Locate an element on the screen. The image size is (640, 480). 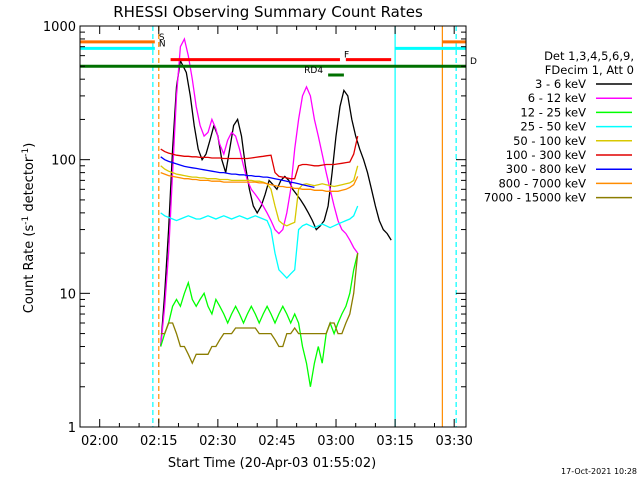
y-axis-label-part-2: detector is located at coordinates (29, 186).